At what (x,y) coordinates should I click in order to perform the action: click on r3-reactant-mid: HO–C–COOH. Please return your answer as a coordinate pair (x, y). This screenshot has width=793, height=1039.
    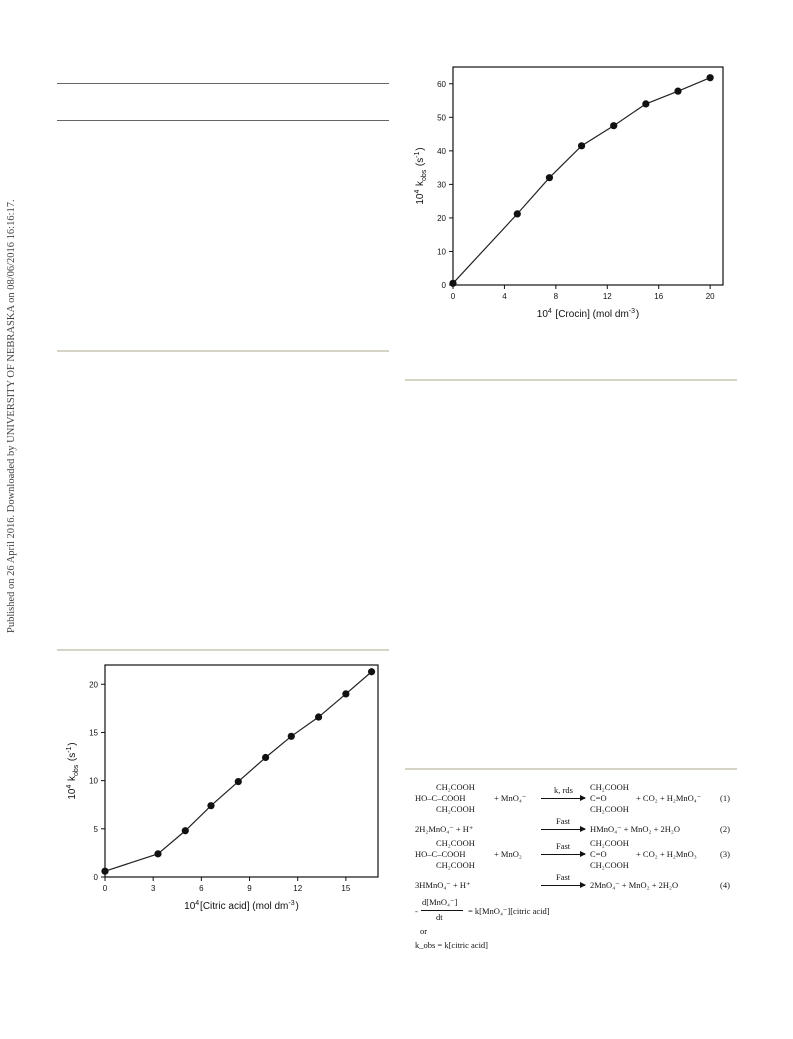
    Looking at the image, I should click on (440, 854).